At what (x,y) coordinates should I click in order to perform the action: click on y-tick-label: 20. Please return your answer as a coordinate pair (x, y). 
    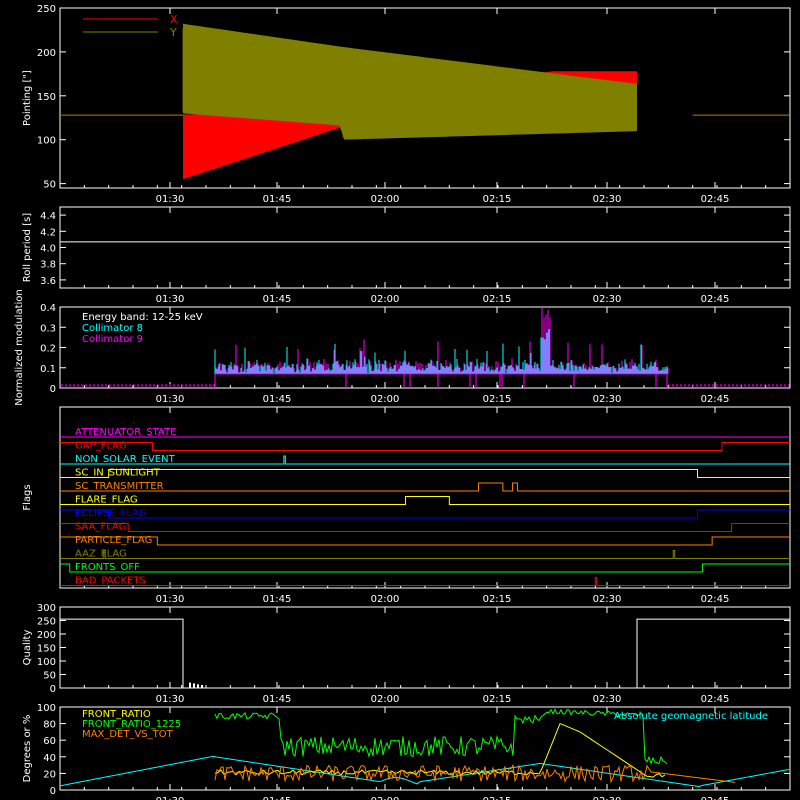
    Looking at the image, I should click on (49, 774).